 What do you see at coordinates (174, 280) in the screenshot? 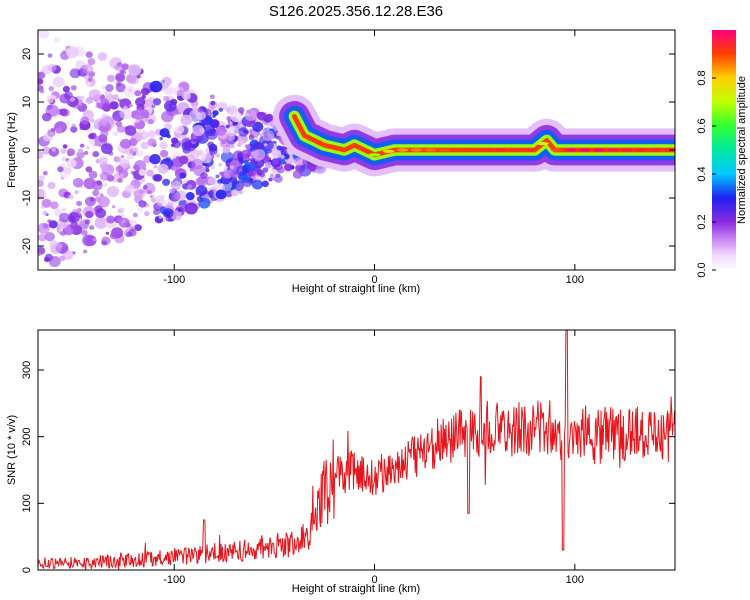
I see `spectrogram-x-tick-label: -100` at bounding box center [174, 280].